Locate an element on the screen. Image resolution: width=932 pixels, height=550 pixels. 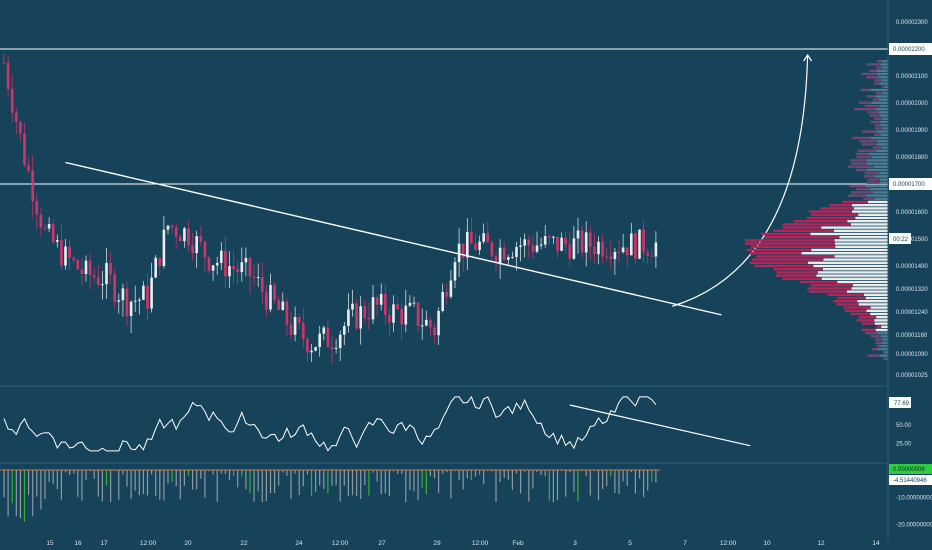
price-tick-label: 0.00001500 is located at coordinates (912, 240).